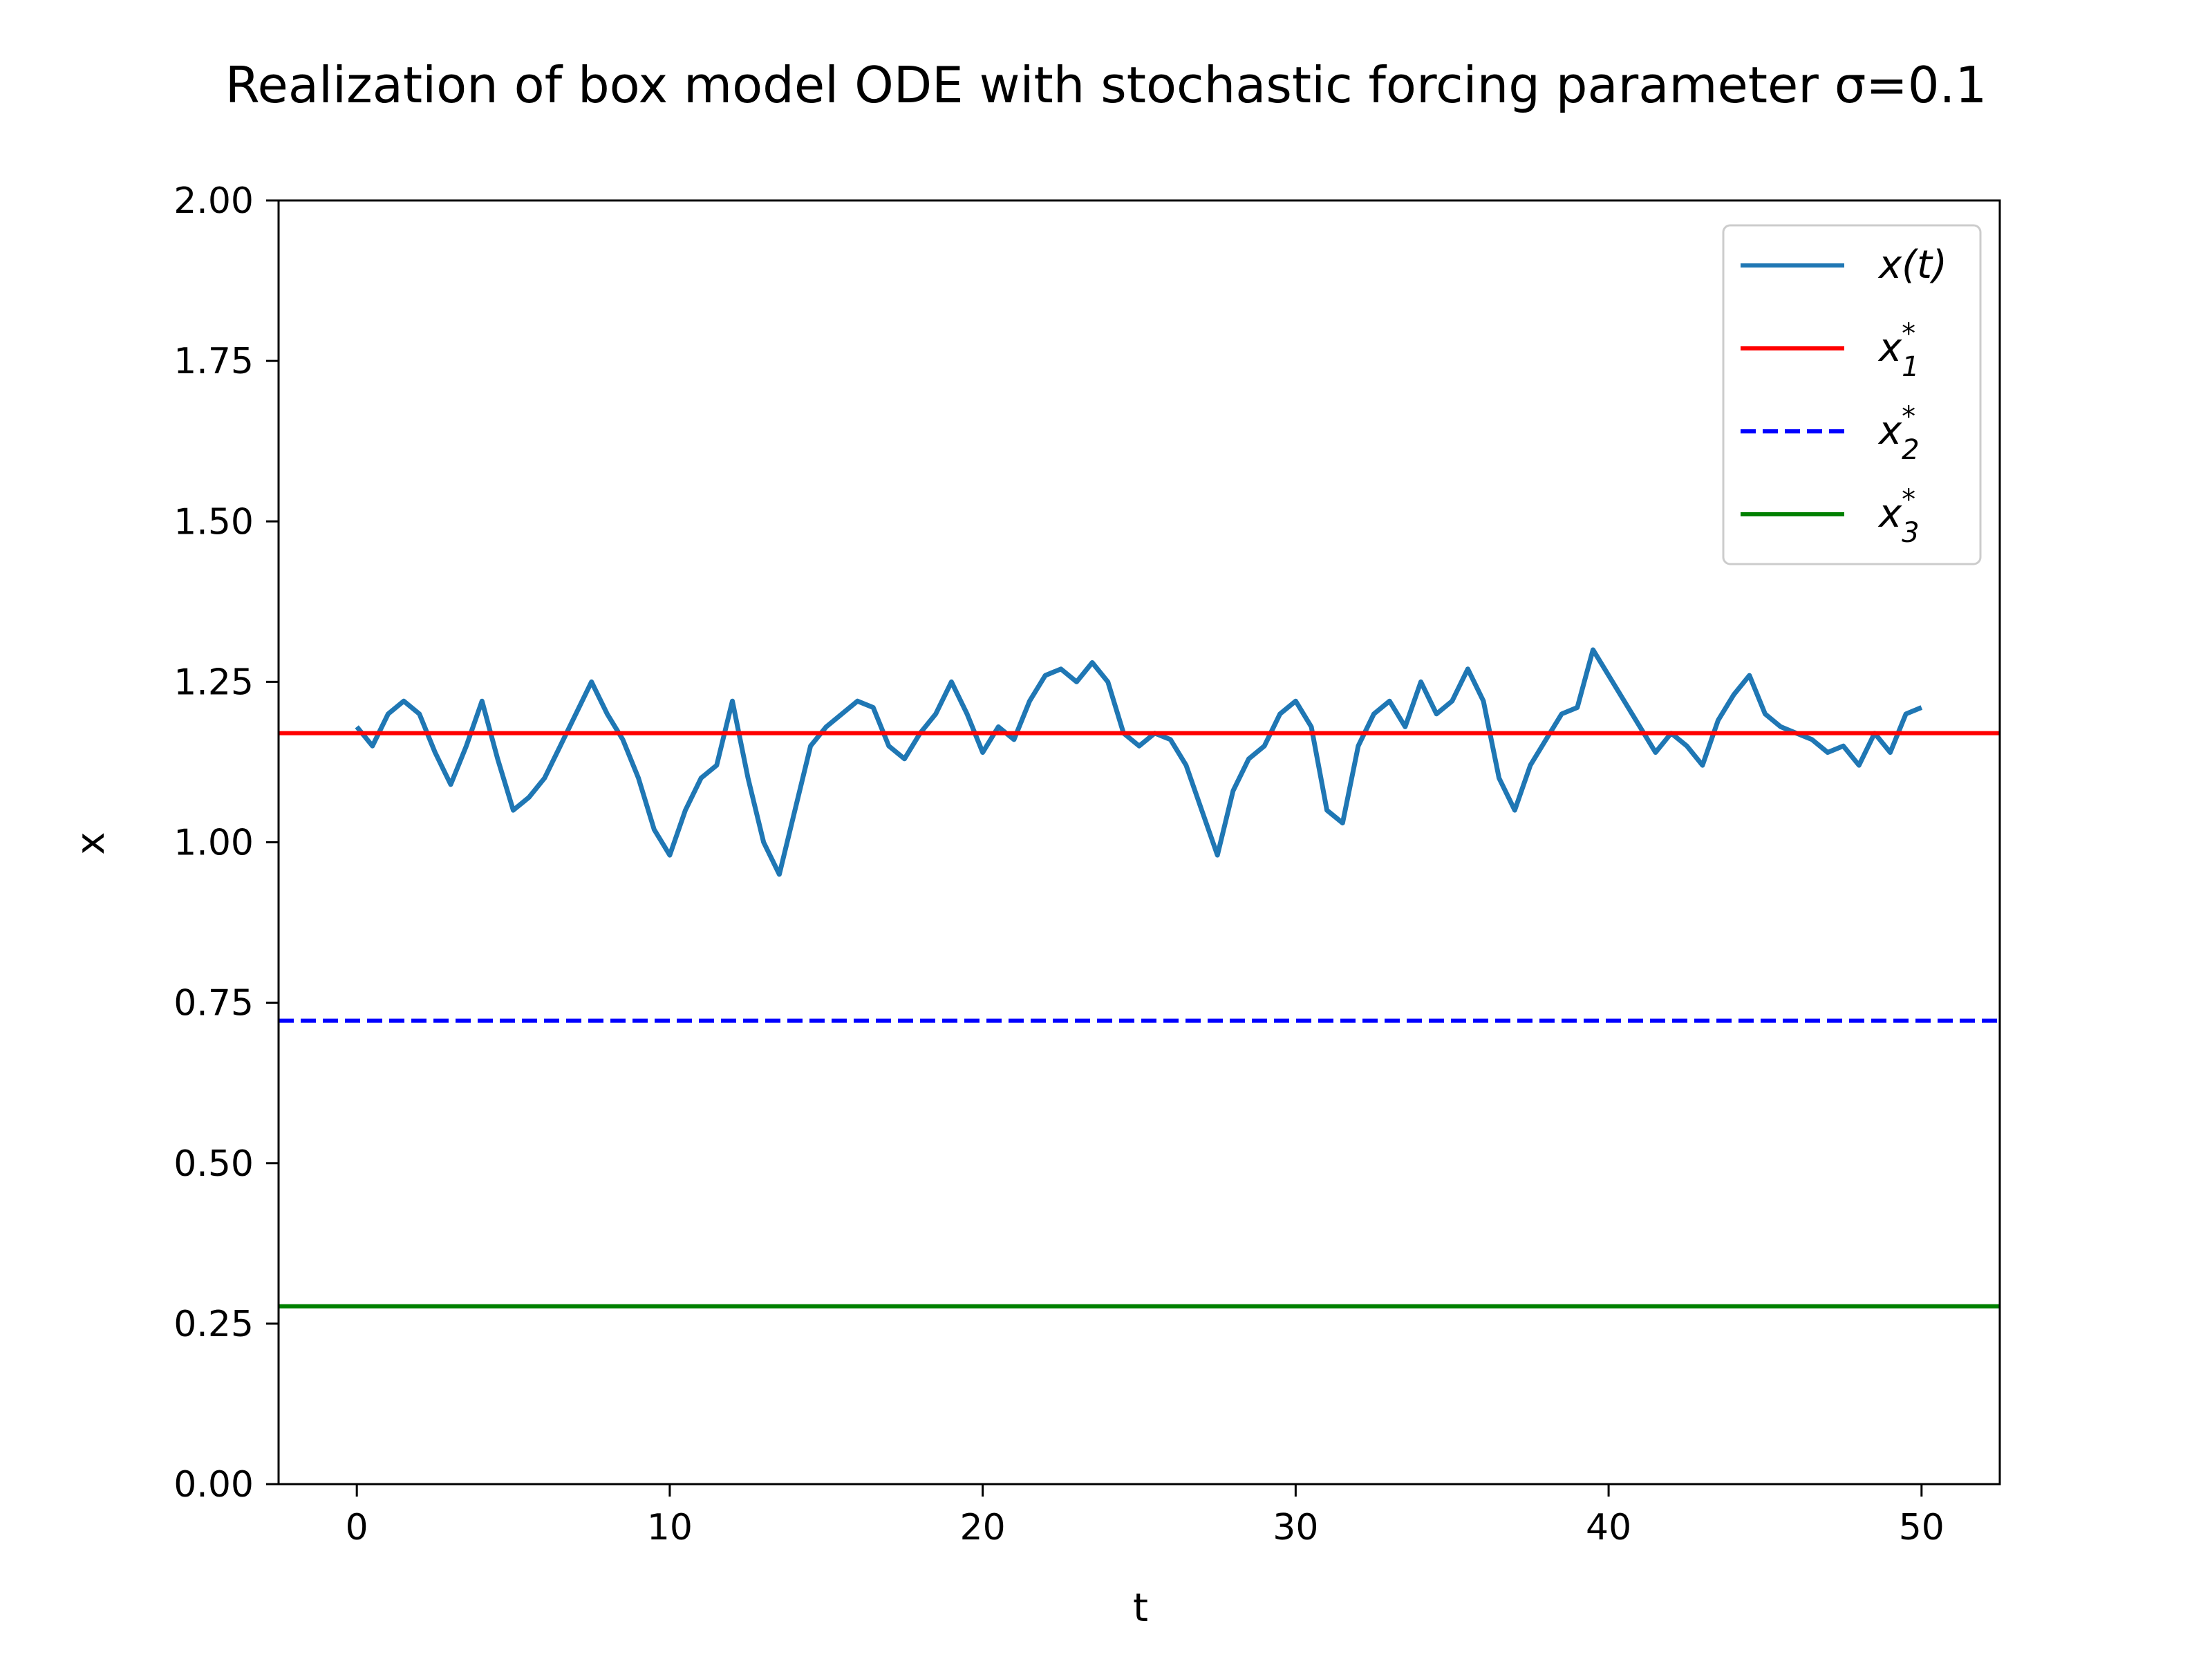  I want to click on x-tick-label: 30, so click(1295, 1527).